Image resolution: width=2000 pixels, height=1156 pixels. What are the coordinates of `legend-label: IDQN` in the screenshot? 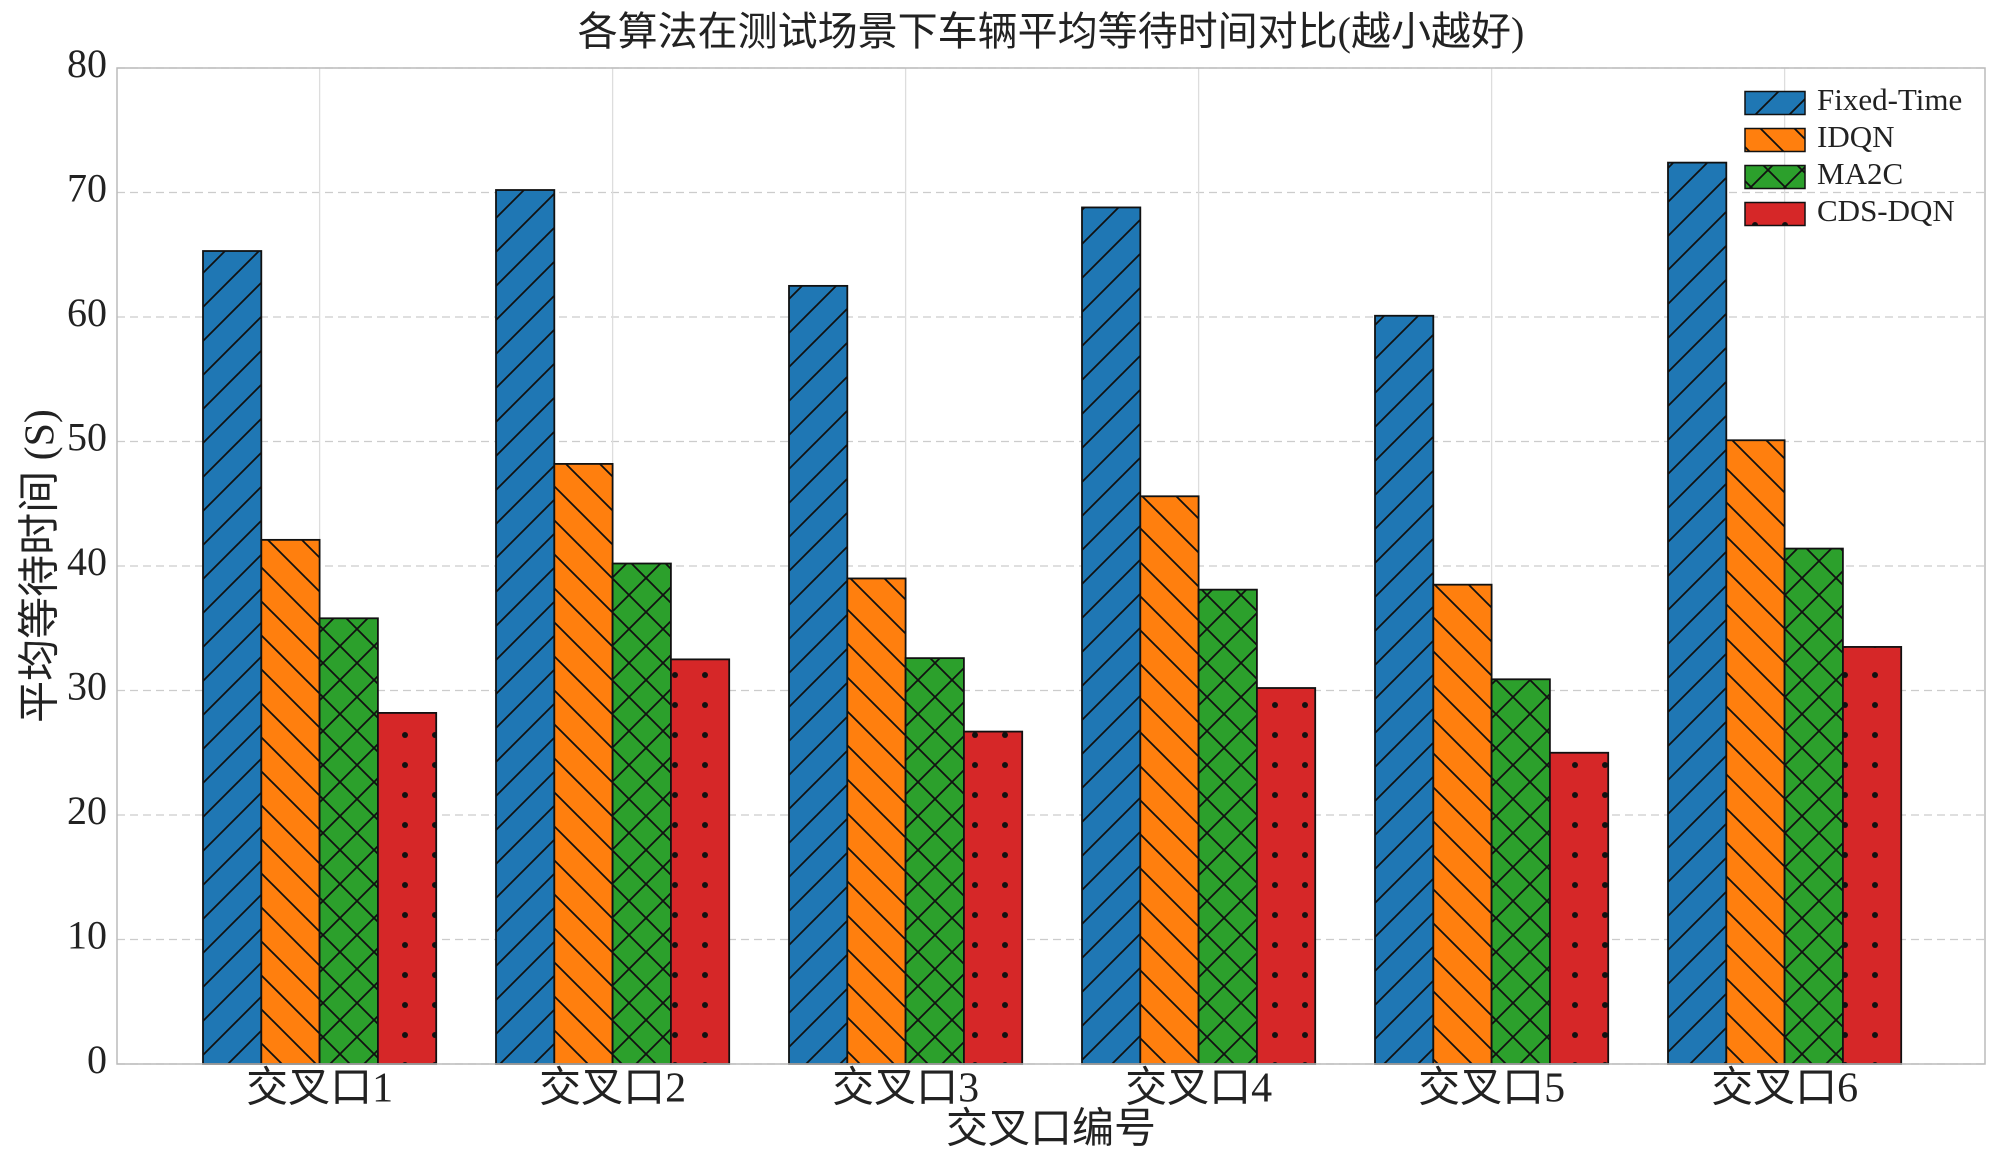 It's located at (1856, 136).